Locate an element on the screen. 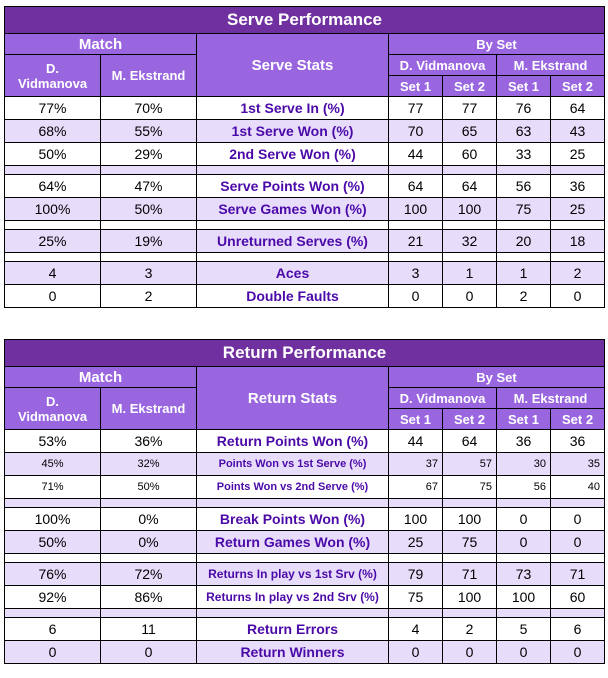 The image size is (608, 678). set1-p1-value: 77 is located at coordinates (415, 108).